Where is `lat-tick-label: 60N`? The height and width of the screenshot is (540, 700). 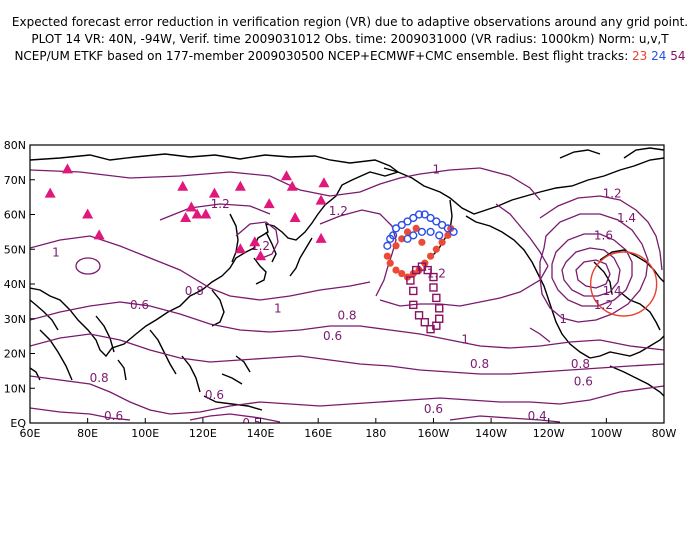 lat-tick-label: 60N is located at coordinates (15, 215).